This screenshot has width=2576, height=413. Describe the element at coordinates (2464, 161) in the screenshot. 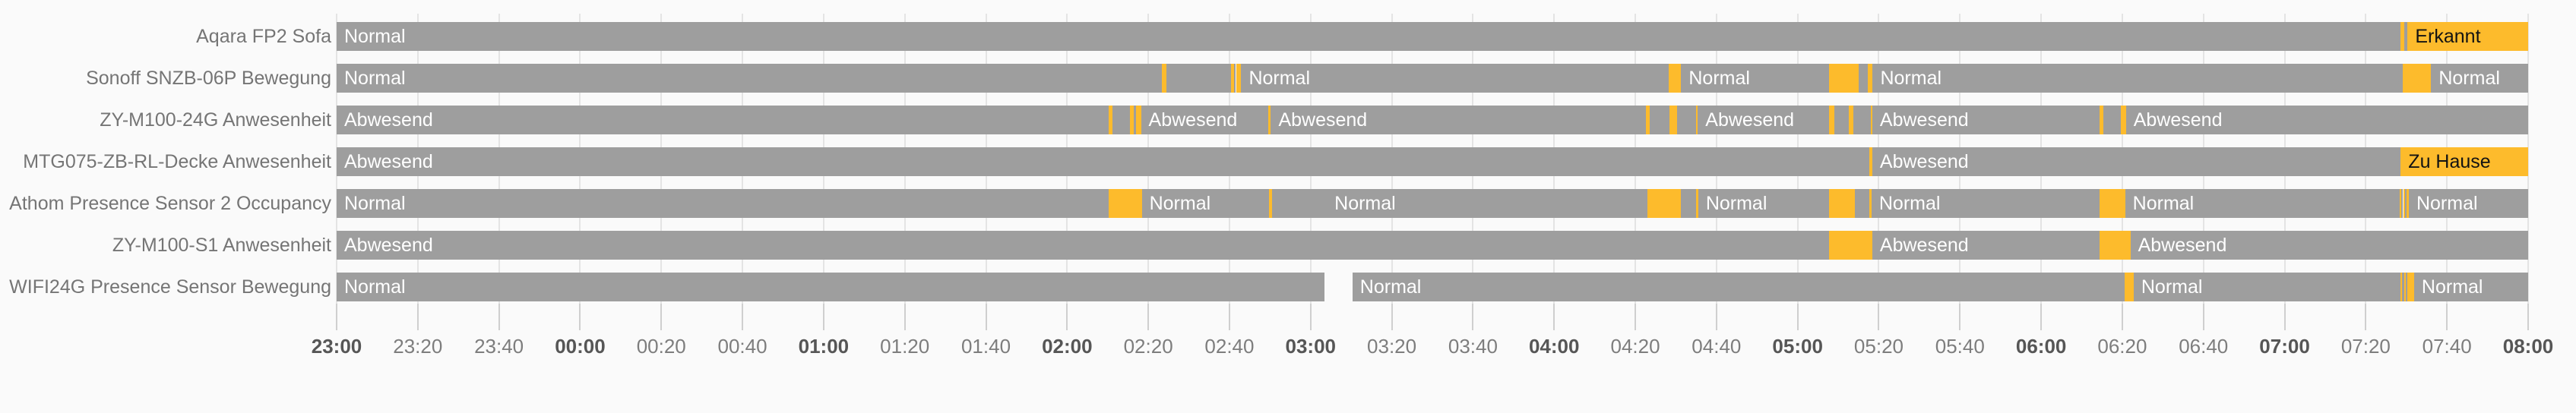

I see `timeline-segment: Zu Hause` at that location.